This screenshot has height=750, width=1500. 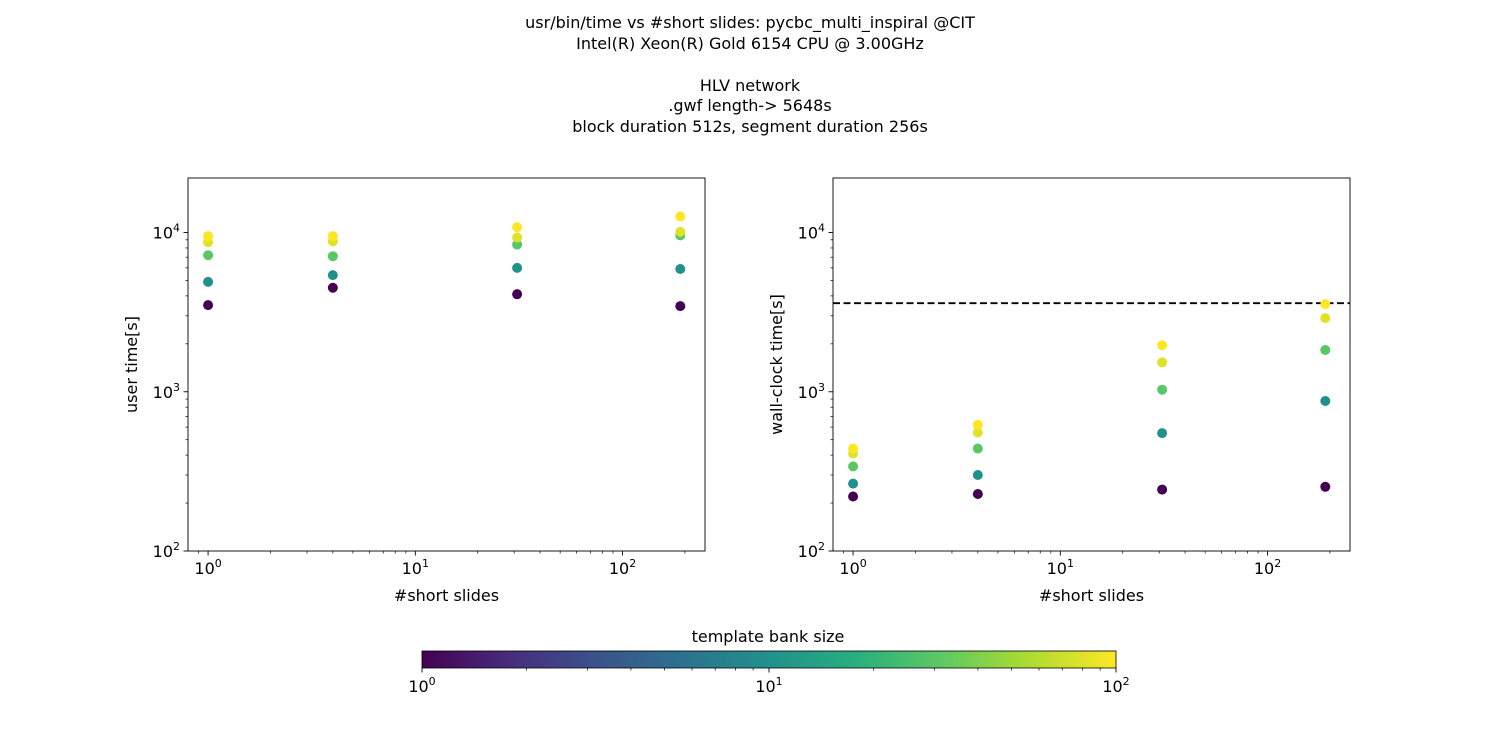 I want to click on title-line-2: Intel(R) Xeon(R) Gold 6154 CPU @ 3.00GHz, so click(x=750, y=43).